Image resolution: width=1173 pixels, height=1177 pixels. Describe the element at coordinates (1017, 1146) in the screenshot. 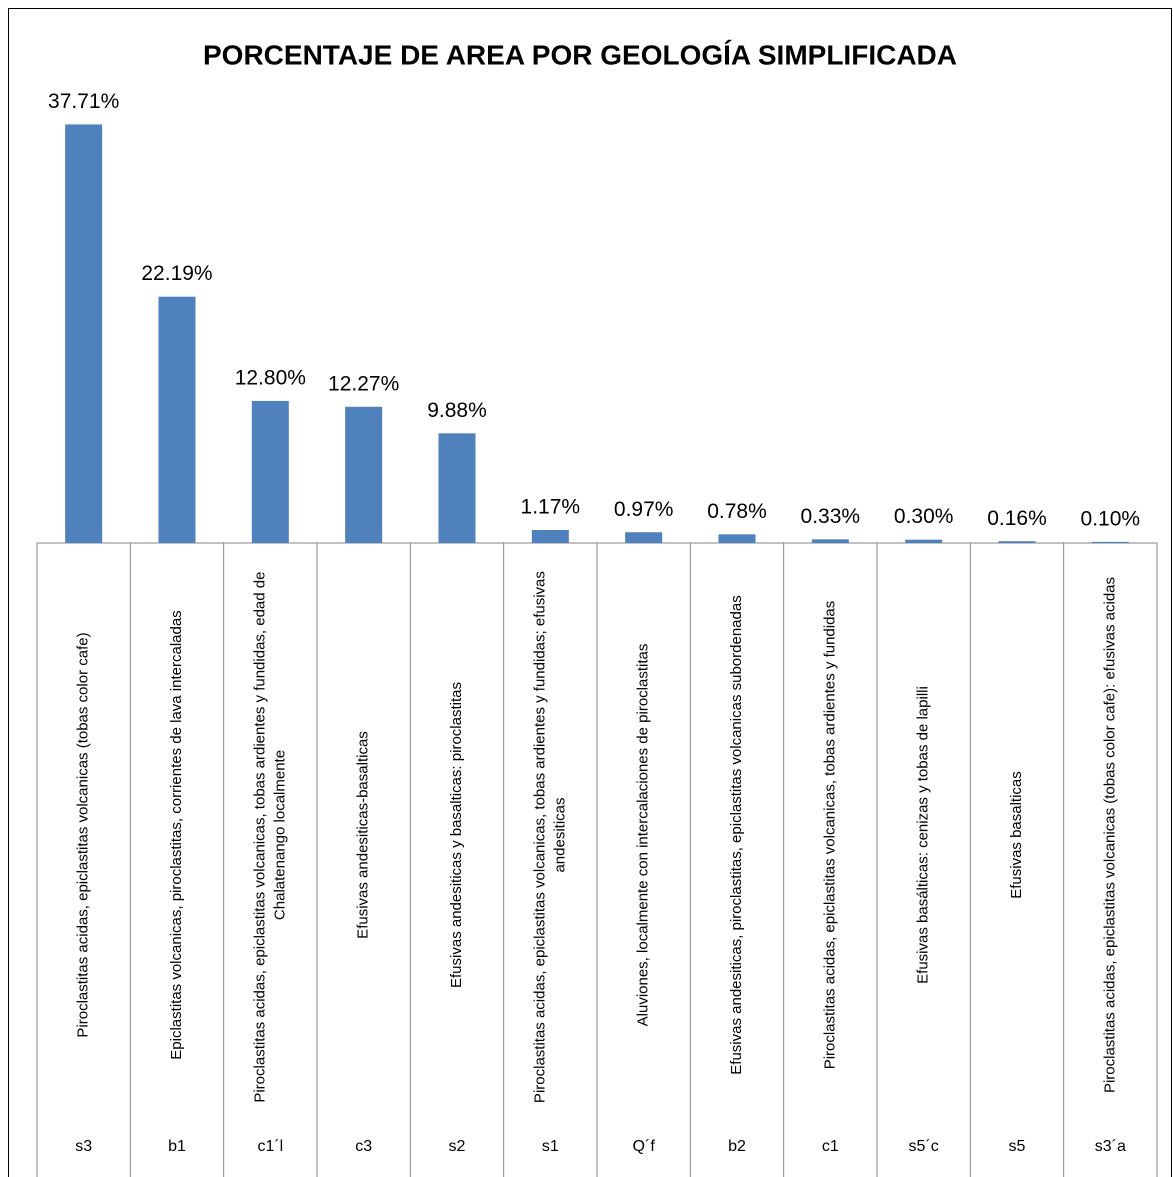

I see `x-tick-label: s5` at that location.